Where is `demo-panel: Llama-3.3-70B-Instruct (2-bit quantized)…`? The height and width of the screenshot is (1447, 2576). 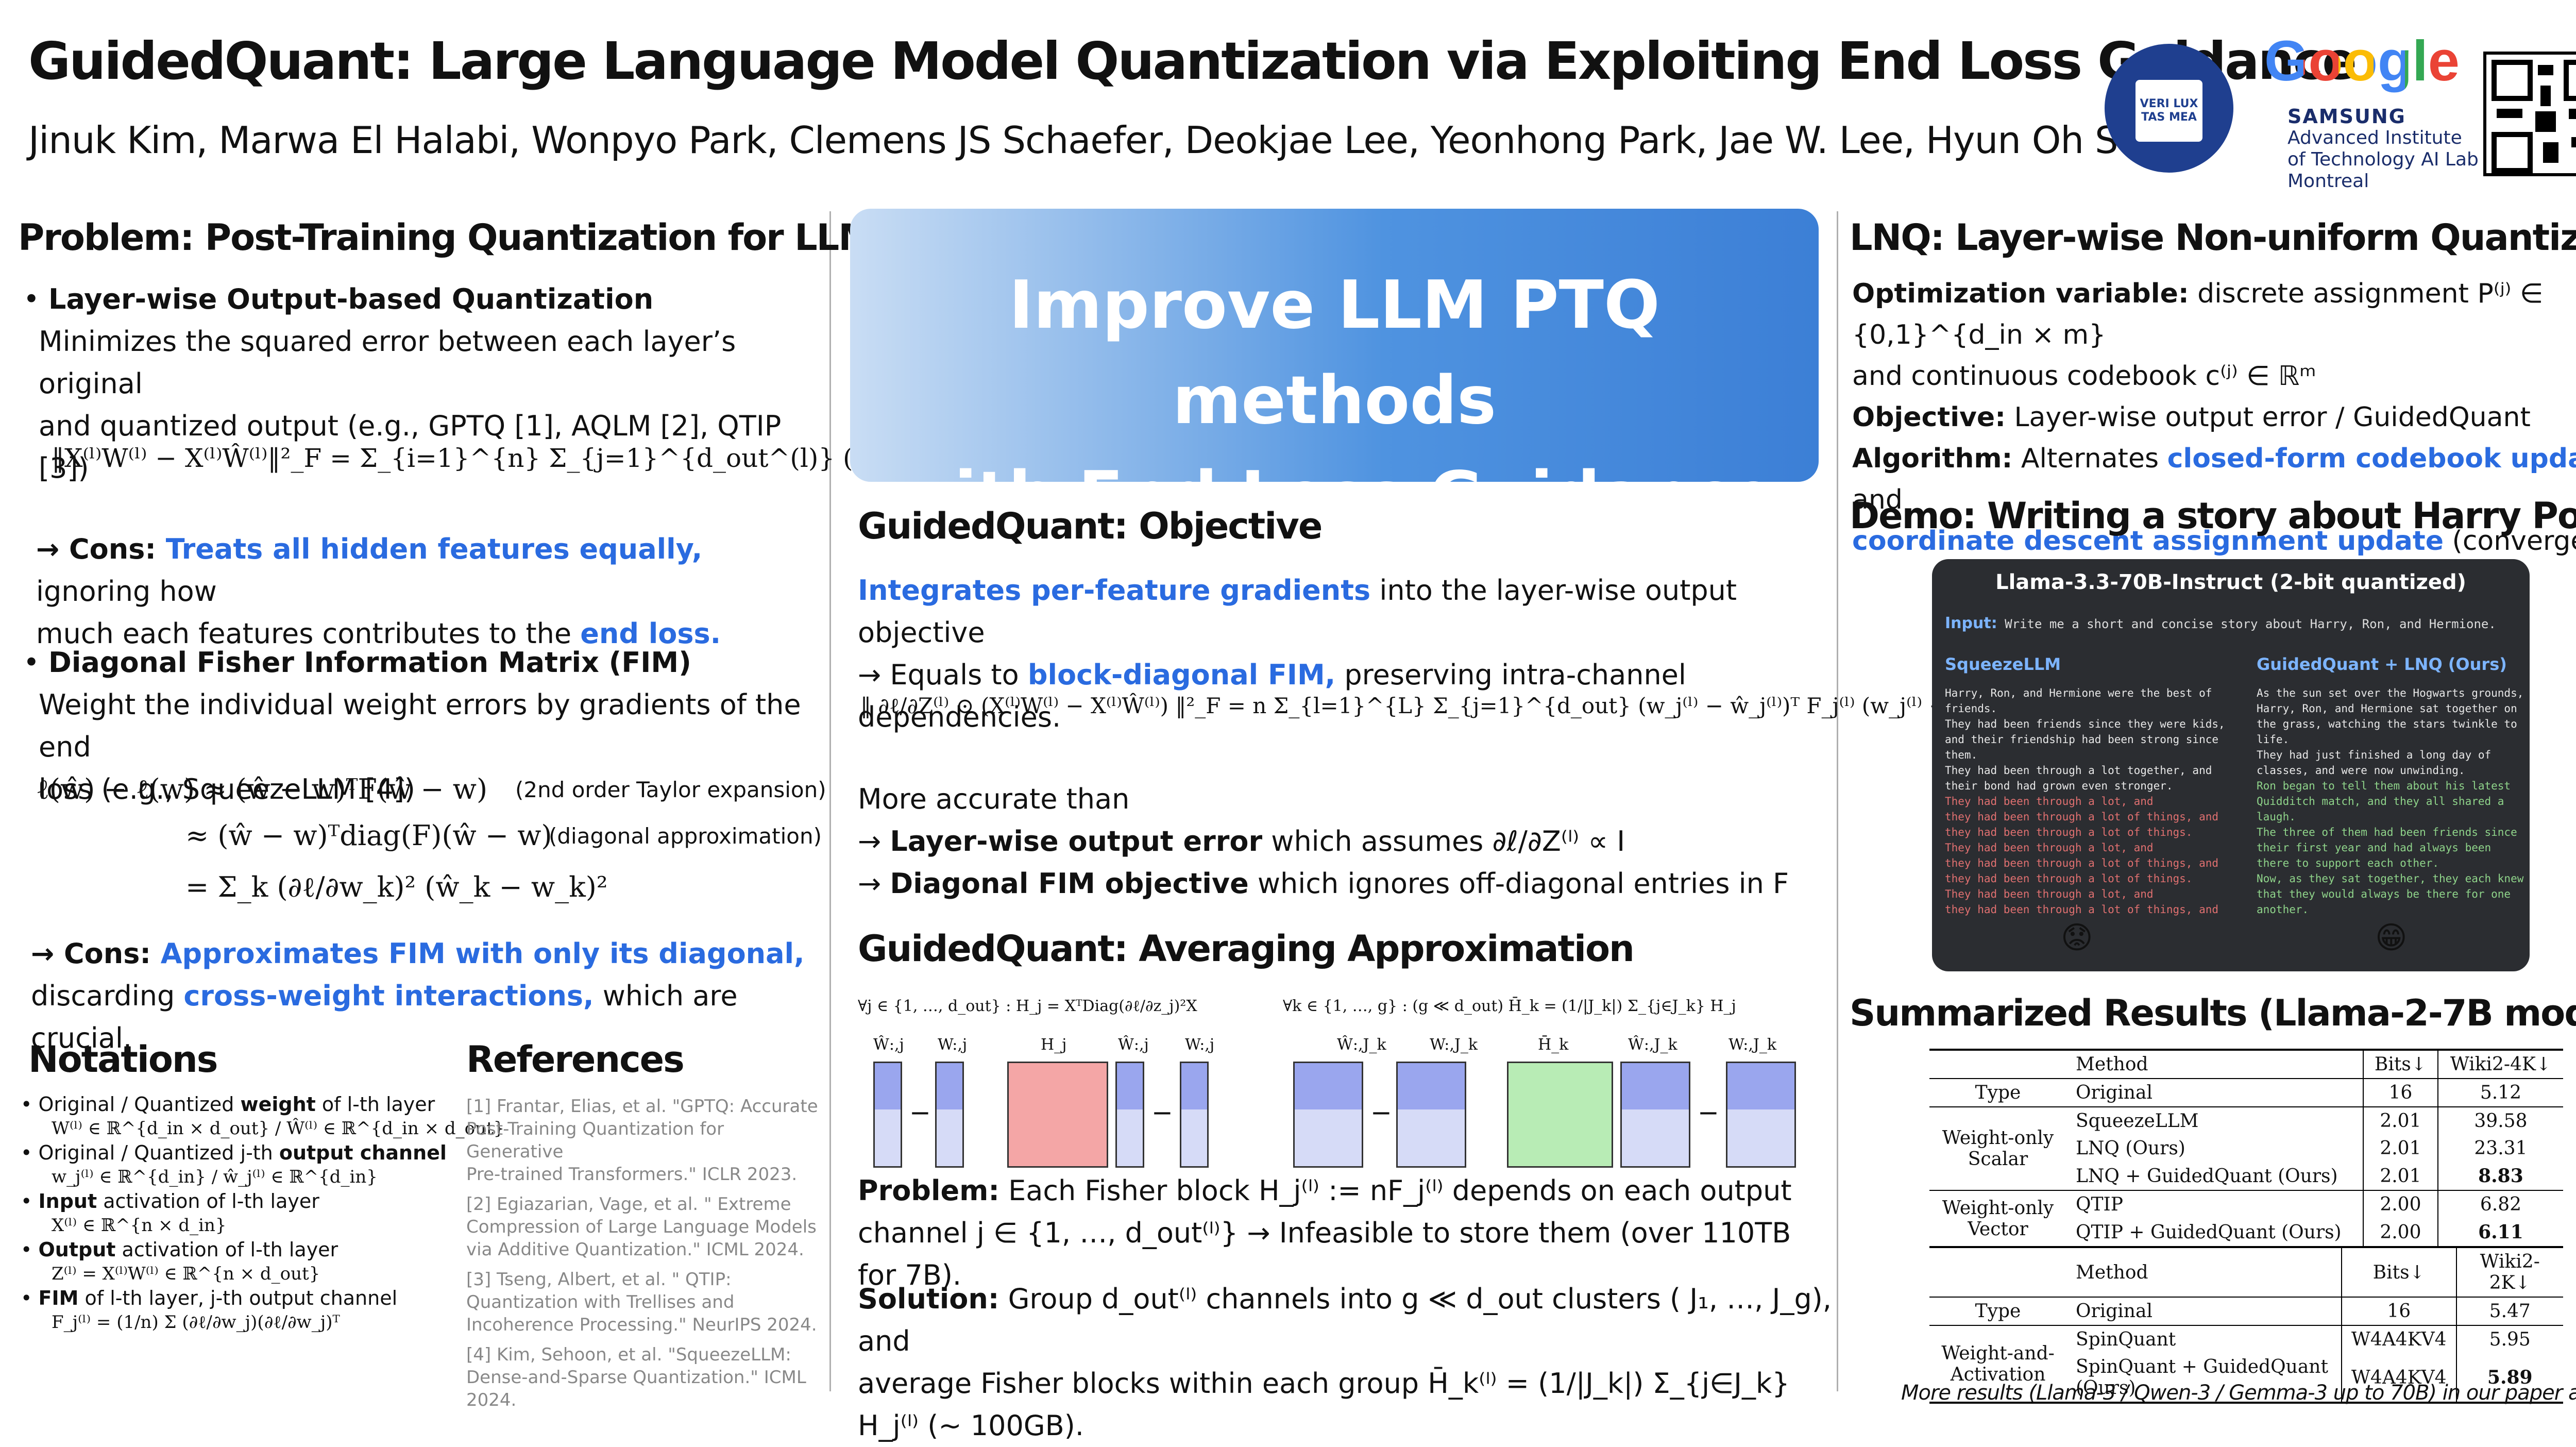 demo-panel: Llama-3.3-70B-Instruct (2-bit quantized)… is located at coordinates (2231, 765).